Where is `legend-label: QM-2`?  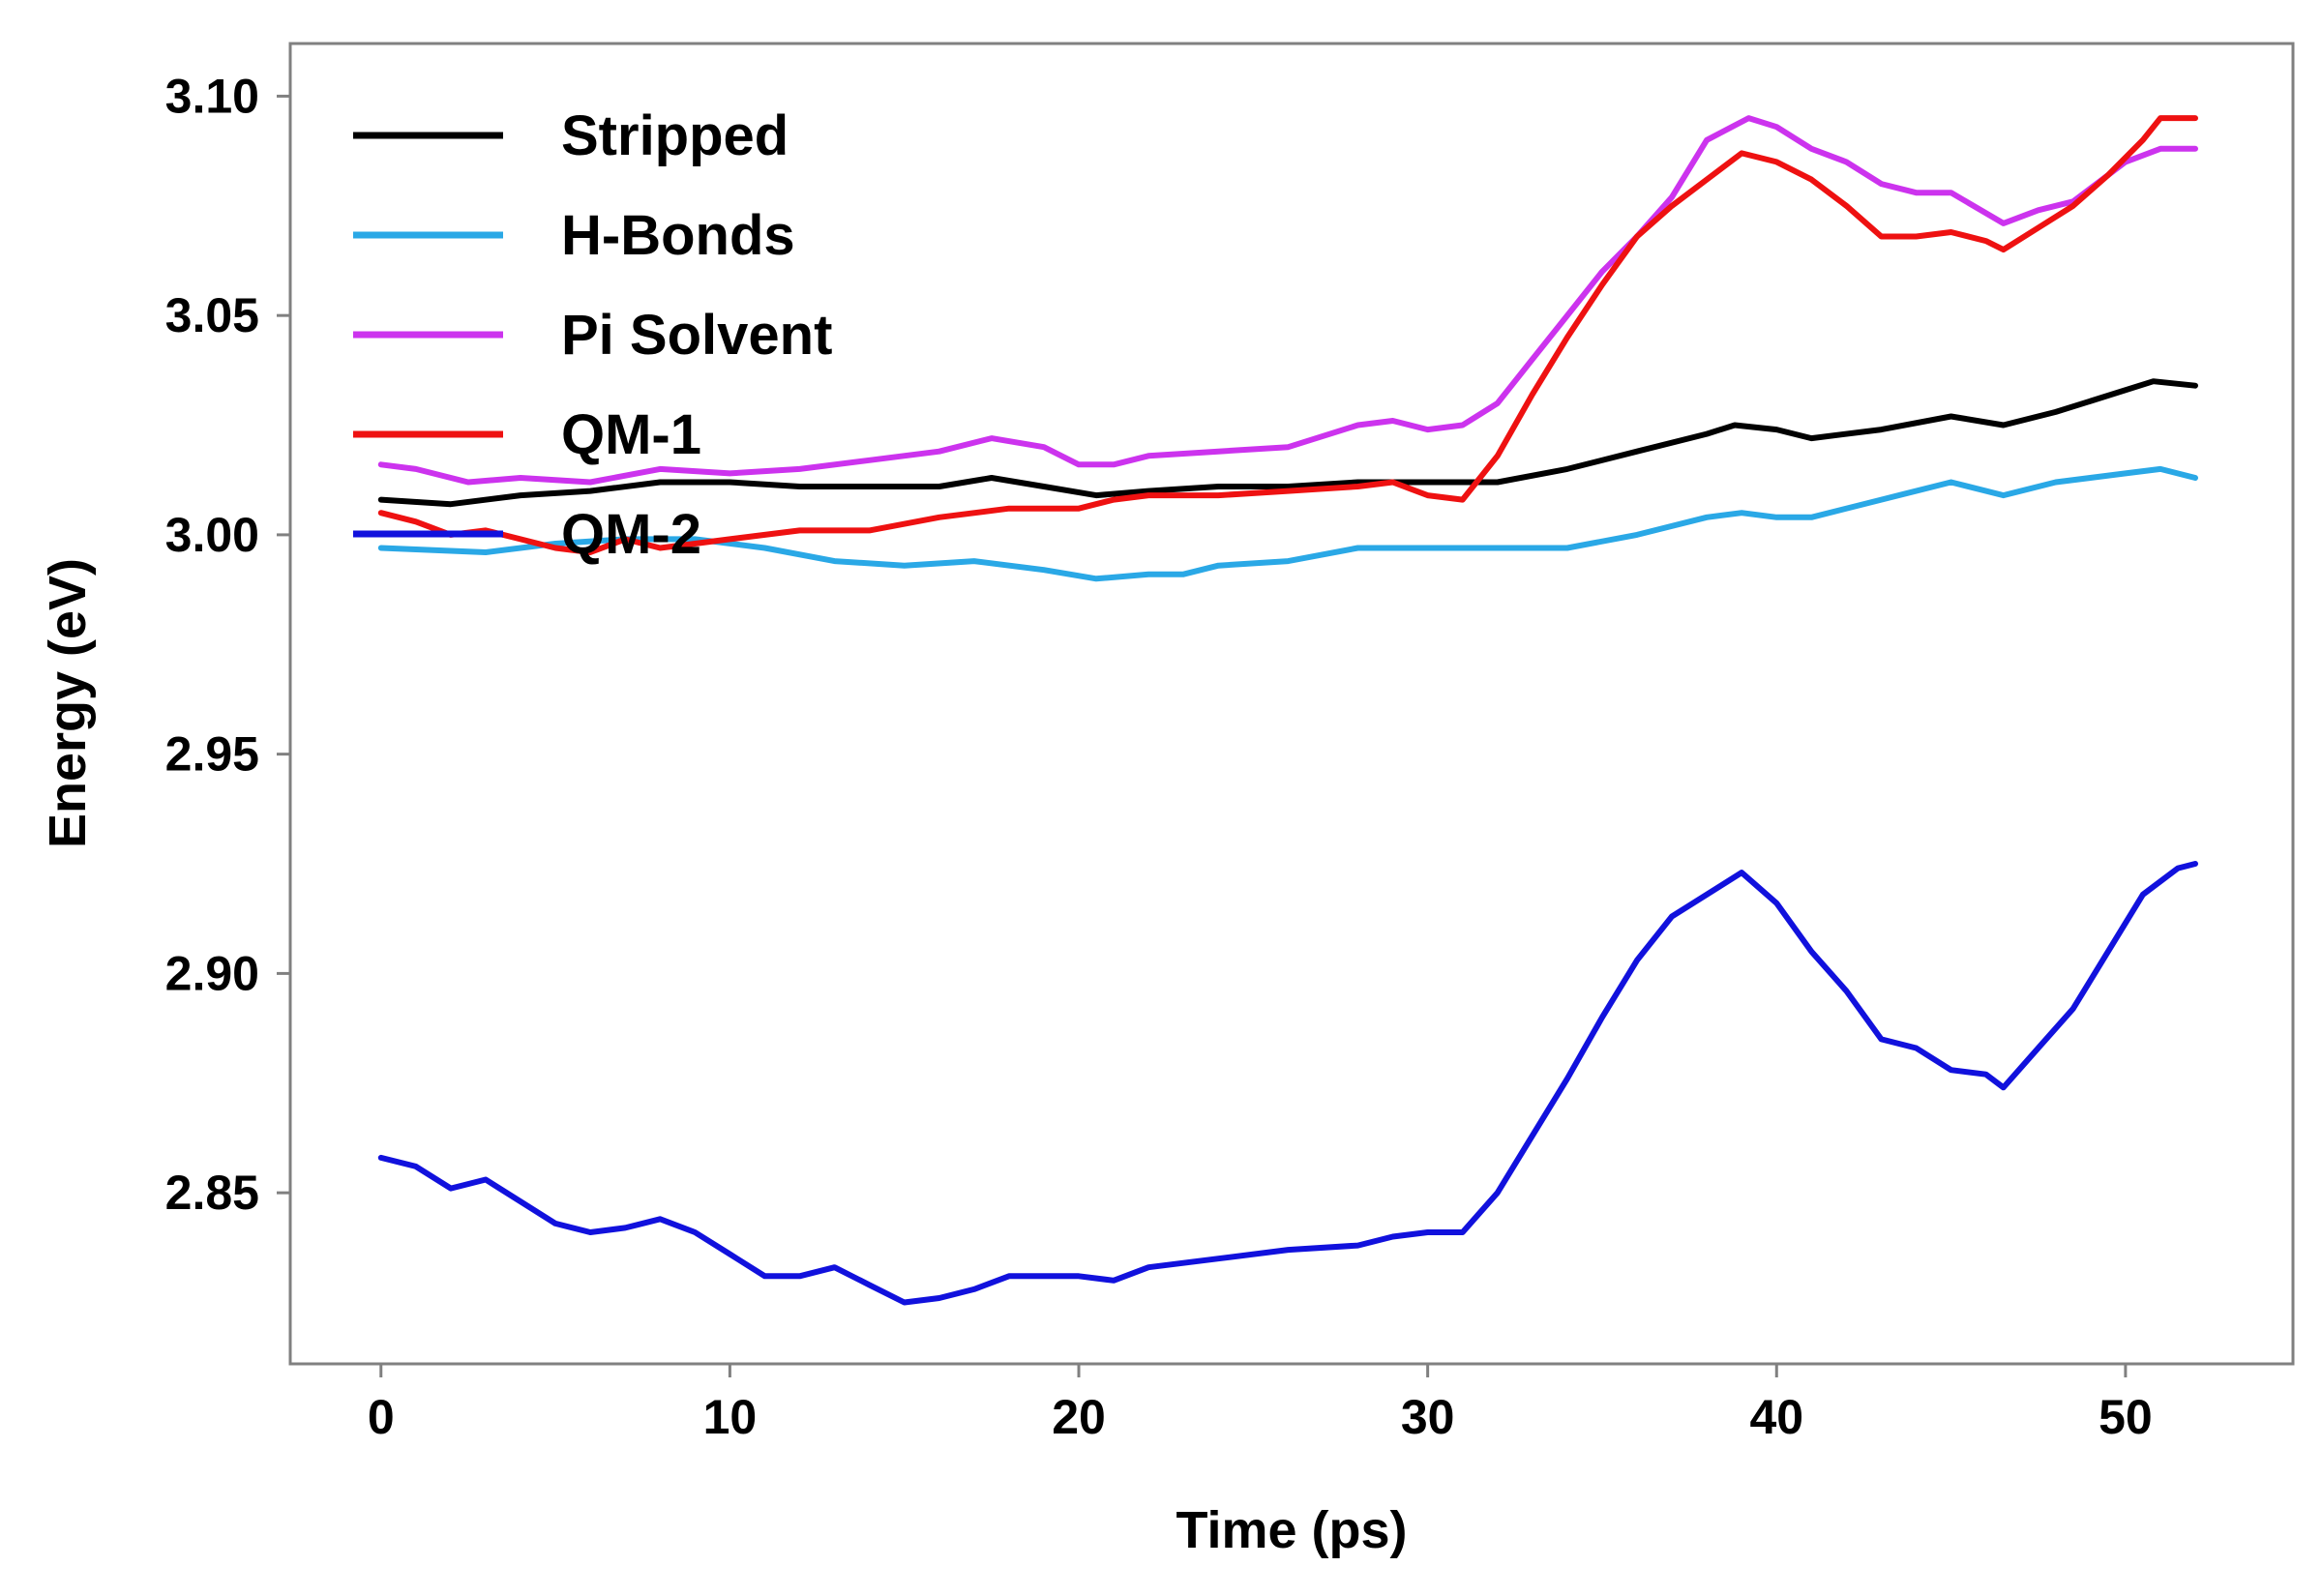
legend-label: QM-2 is located at coordinates (631, 534).